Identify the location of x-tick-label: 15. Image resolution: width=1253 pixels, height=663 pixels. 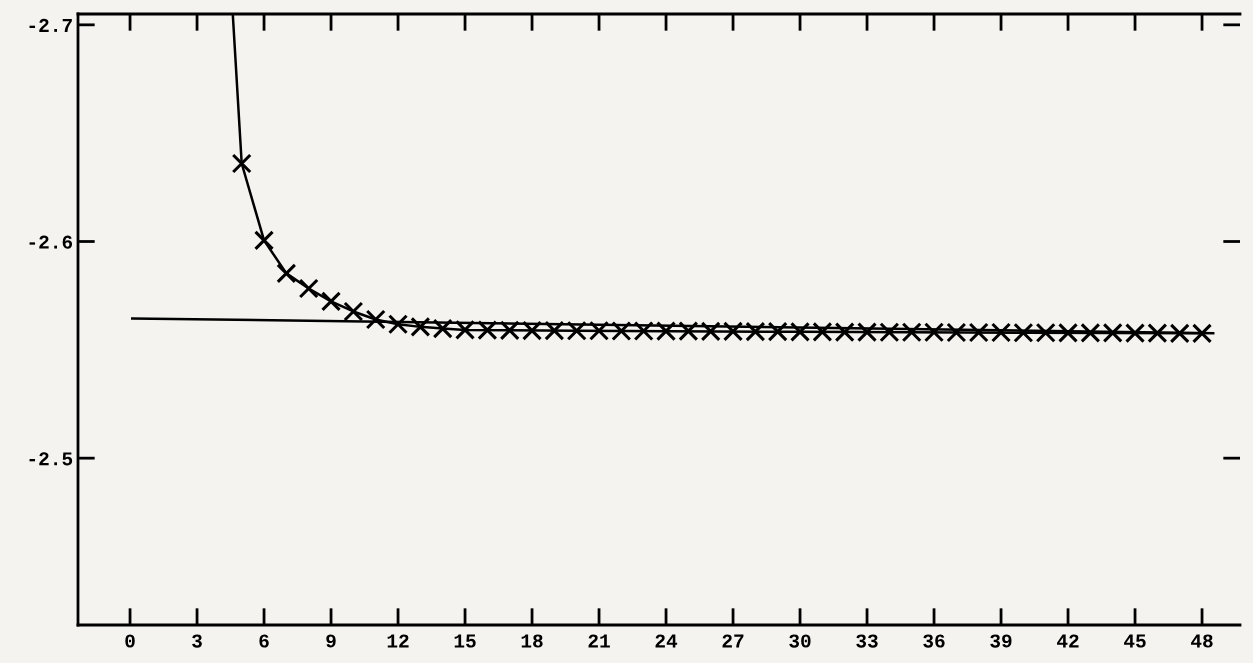
(465, 641).